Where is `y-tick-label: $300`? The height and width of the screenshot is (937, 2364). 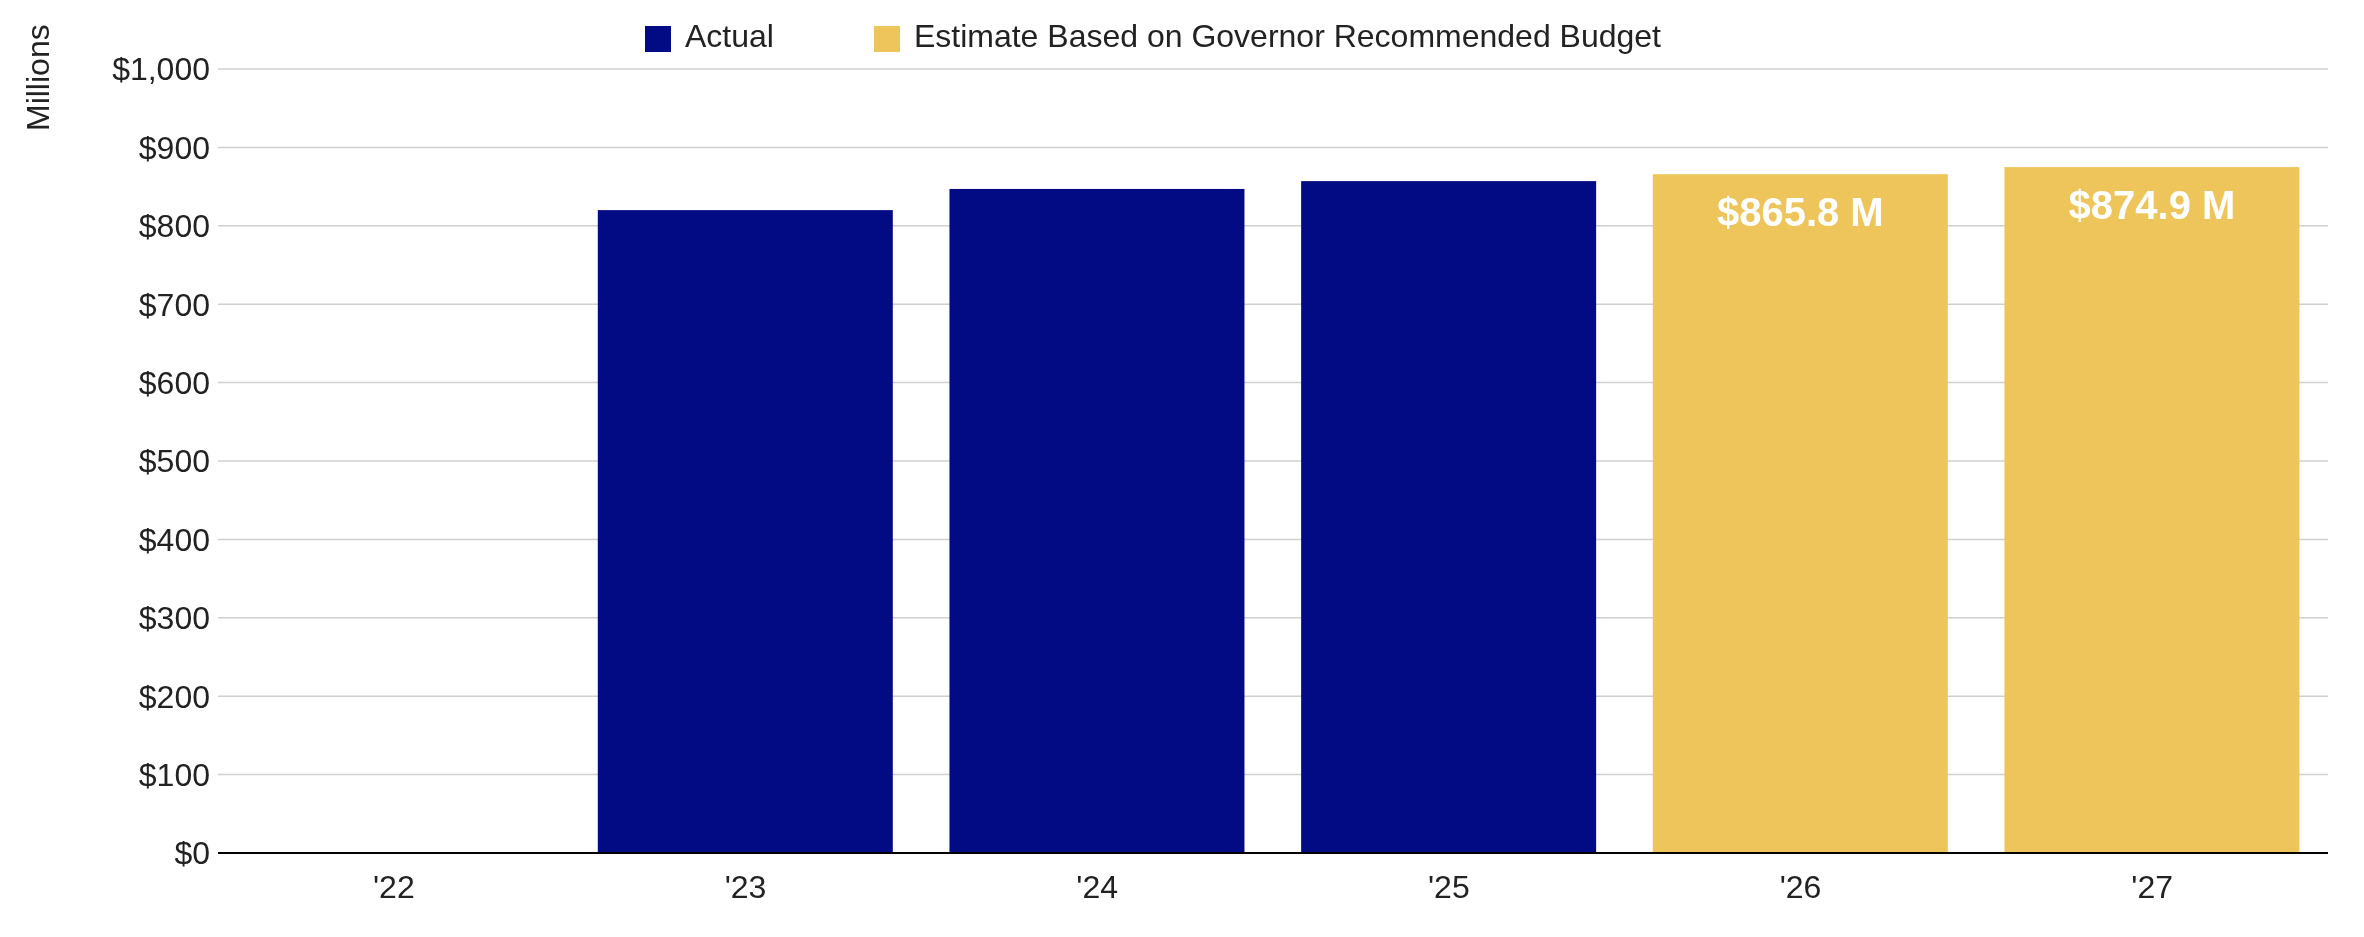
y-tick-label: $300 is located at coordinates (174, 618).